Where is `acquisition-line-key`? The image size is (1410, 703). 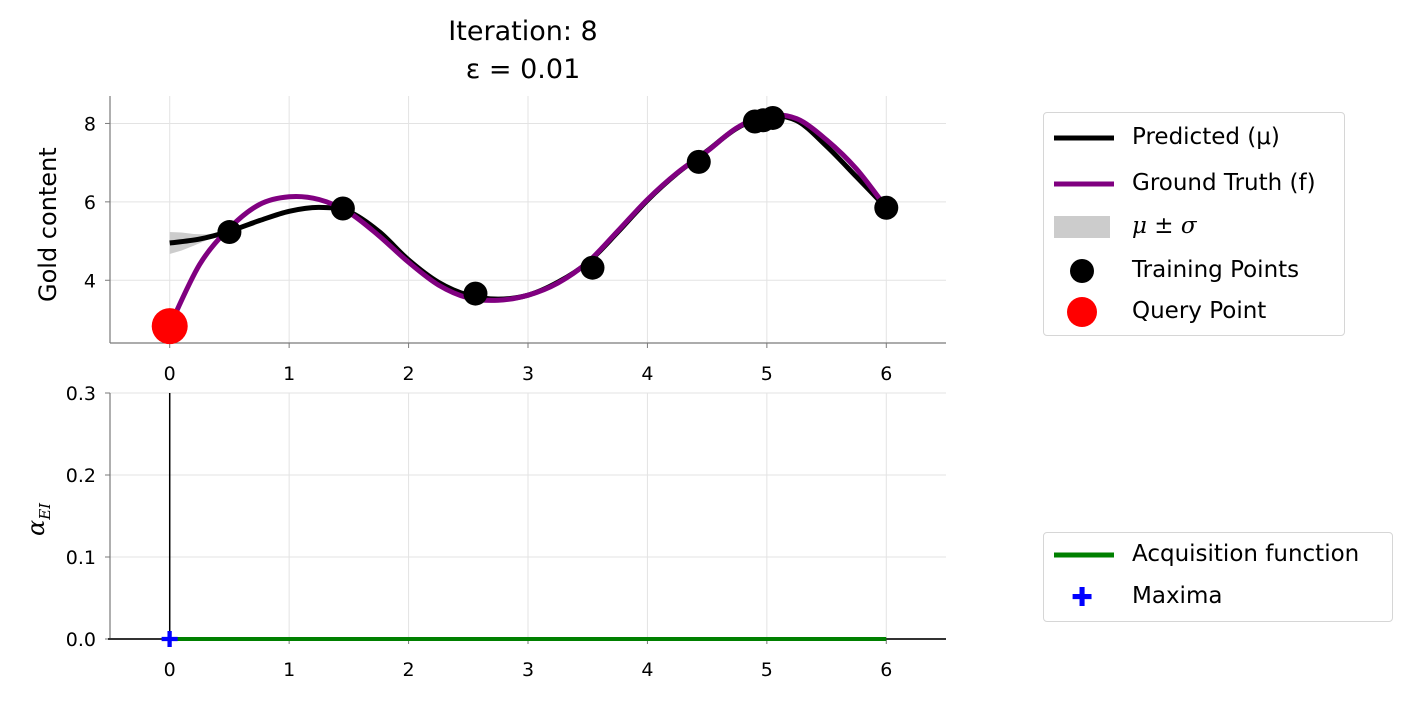 acquisition-line-key is located at coordinates (1084, 555).